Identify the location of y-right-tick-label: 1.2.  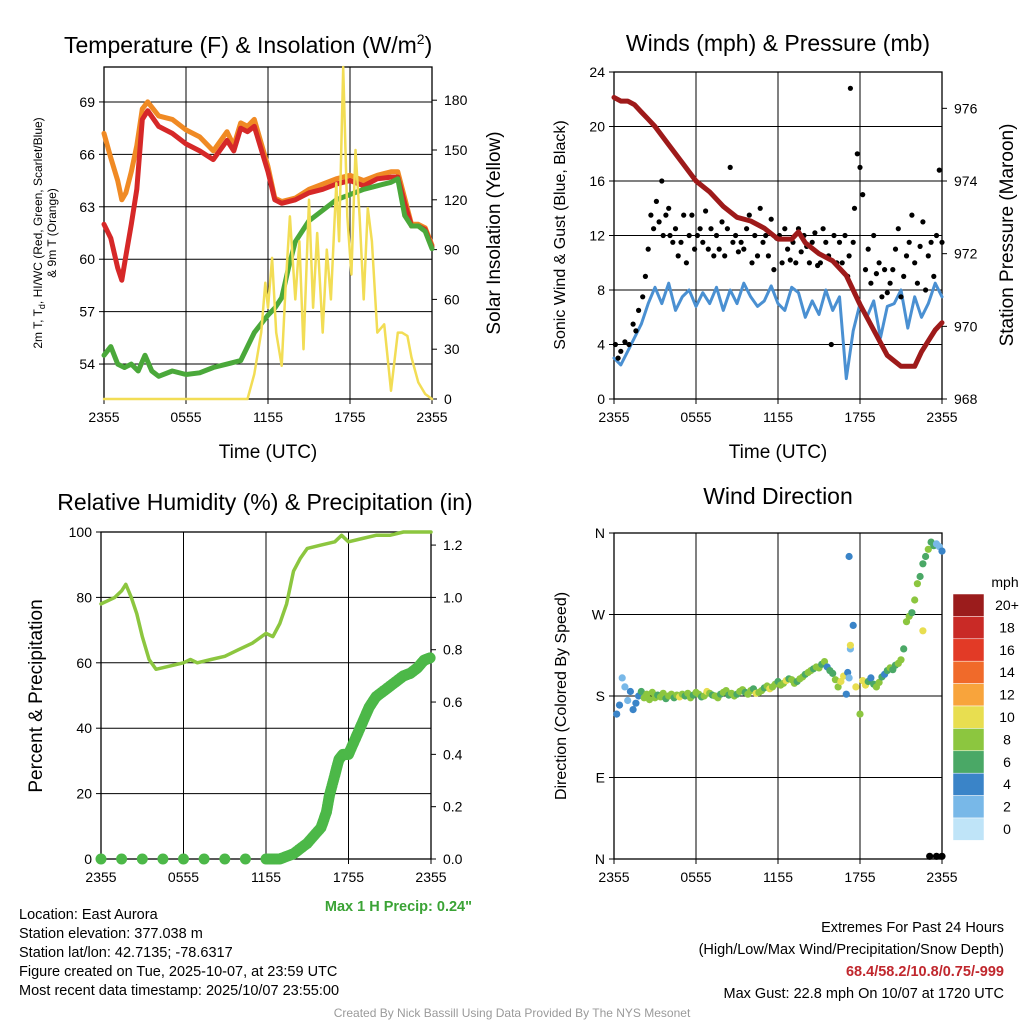
(453, 545).